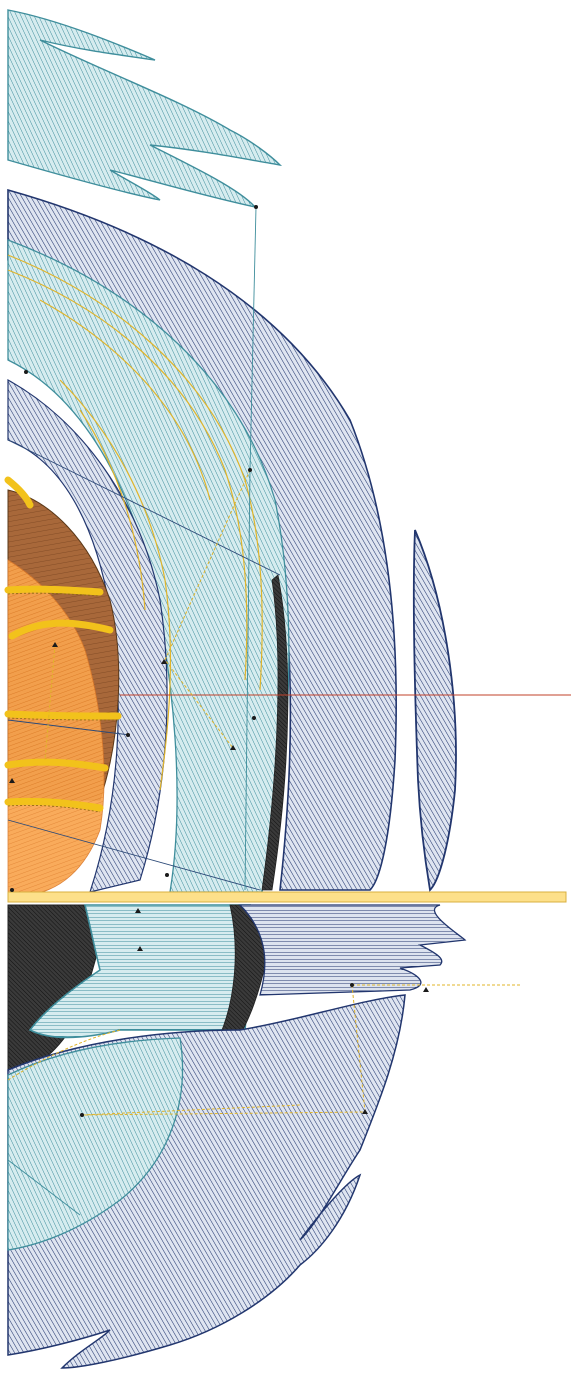  I want to click on navy-inner-ring, so click(87, 635).